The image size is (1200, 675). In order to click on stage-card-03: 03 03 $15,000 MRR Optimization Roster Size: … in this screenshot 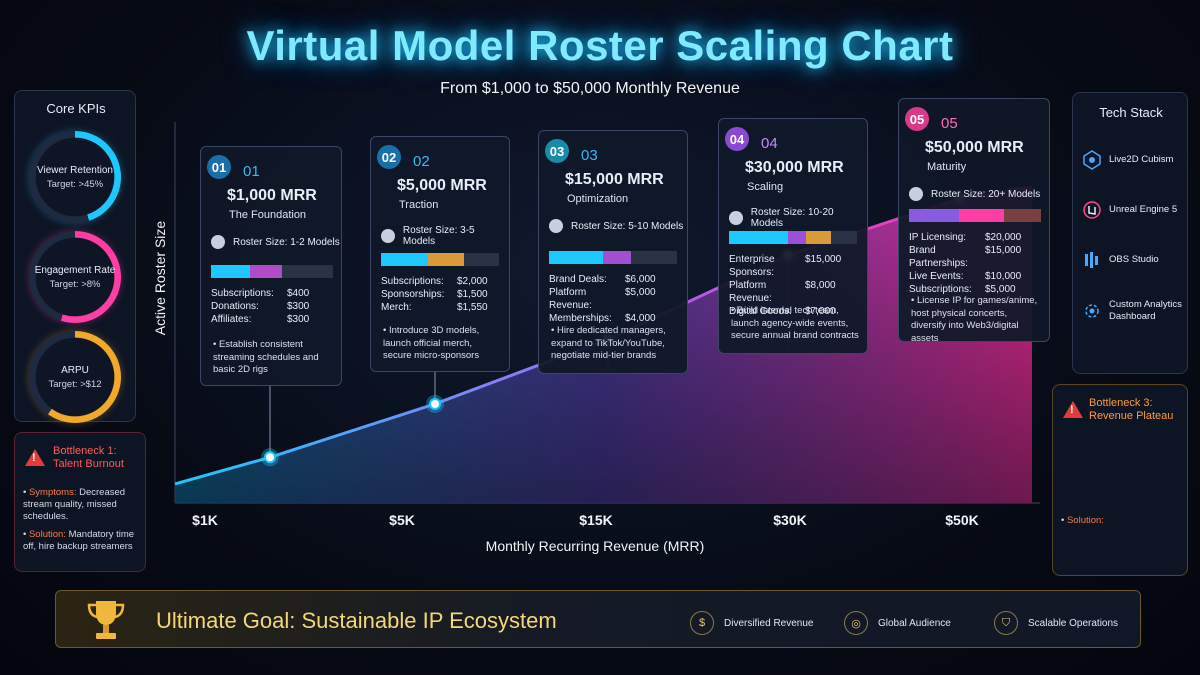, I will do `click(613, 252)`.